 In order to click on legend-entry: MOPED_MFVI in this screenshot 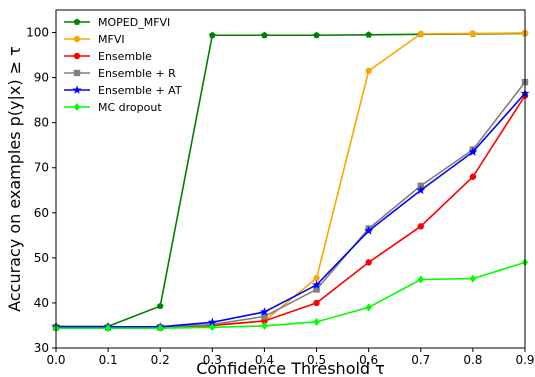, I will do `click(117, 22)`.